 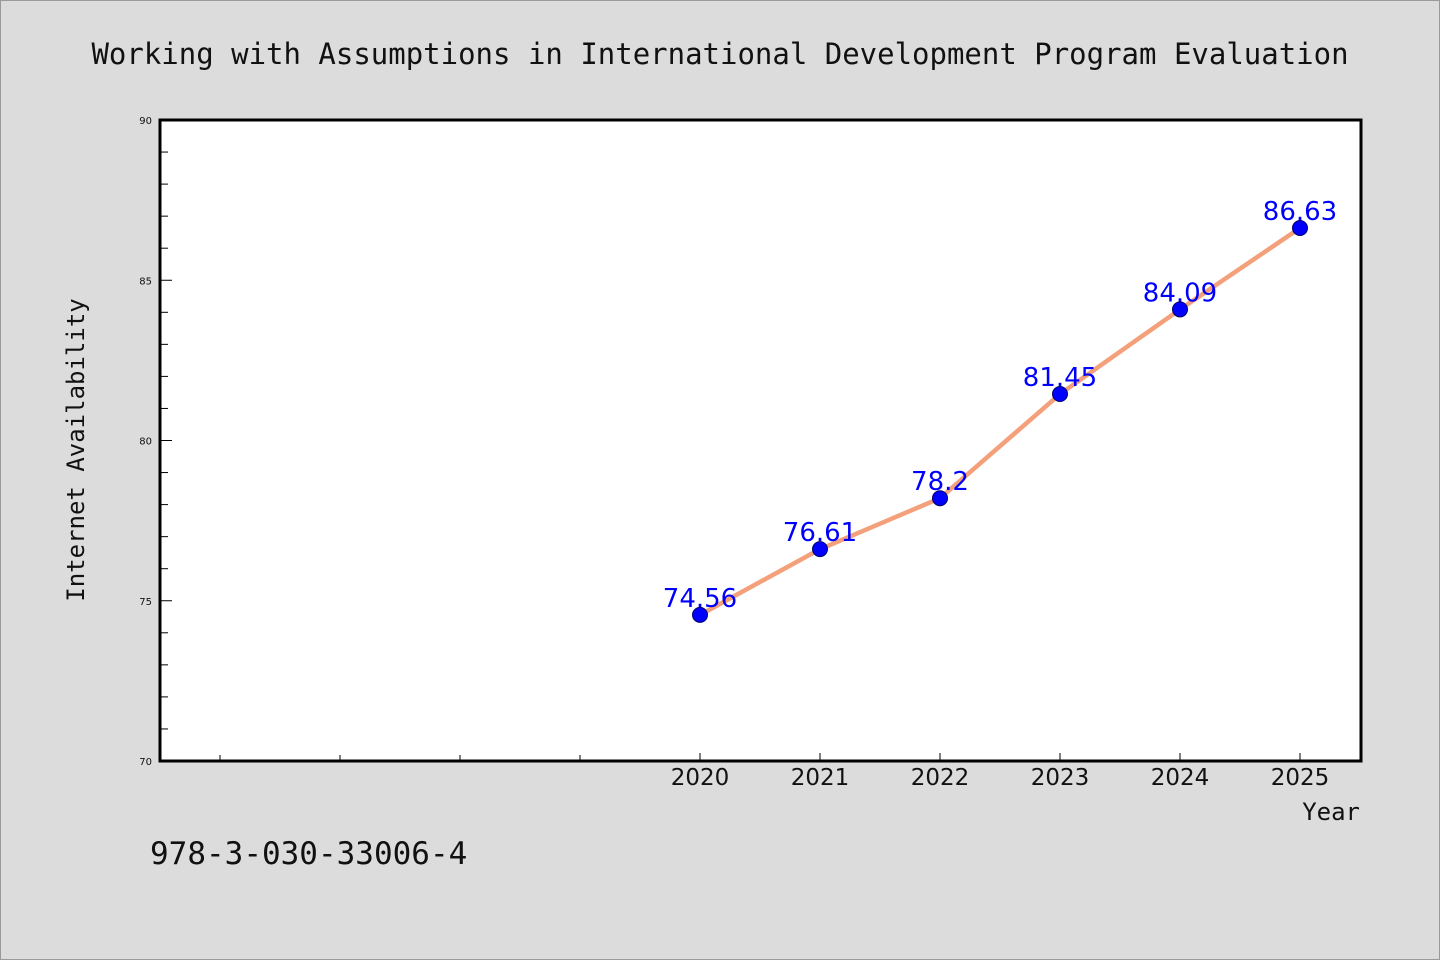 What do you see at coordinates (820, 533) in the screenshot?
I see `data-label: 76.61` at bounding box center [820, 533].